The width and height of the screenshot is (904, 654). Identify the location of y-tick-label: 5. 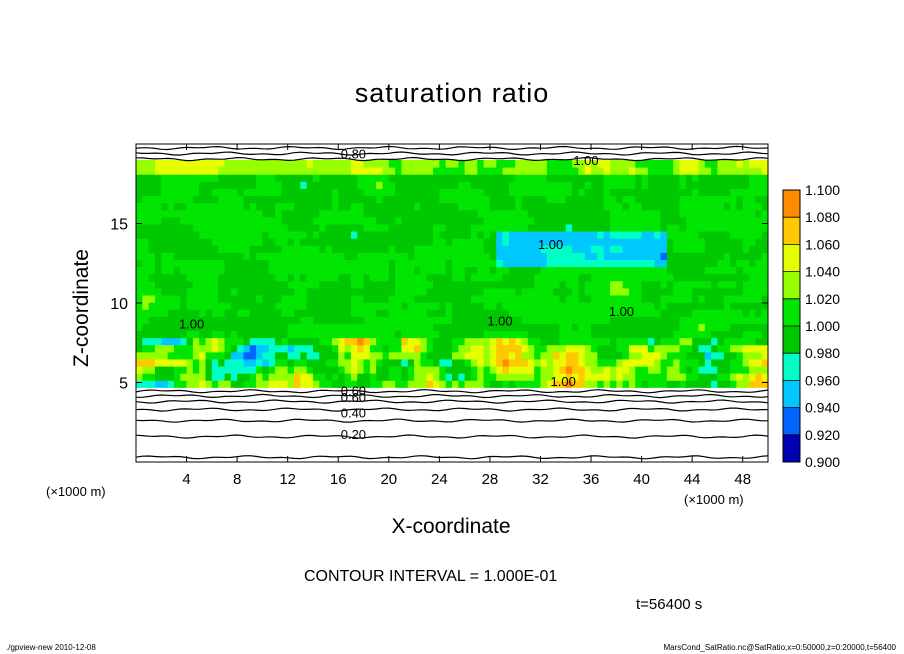
(123, 384).